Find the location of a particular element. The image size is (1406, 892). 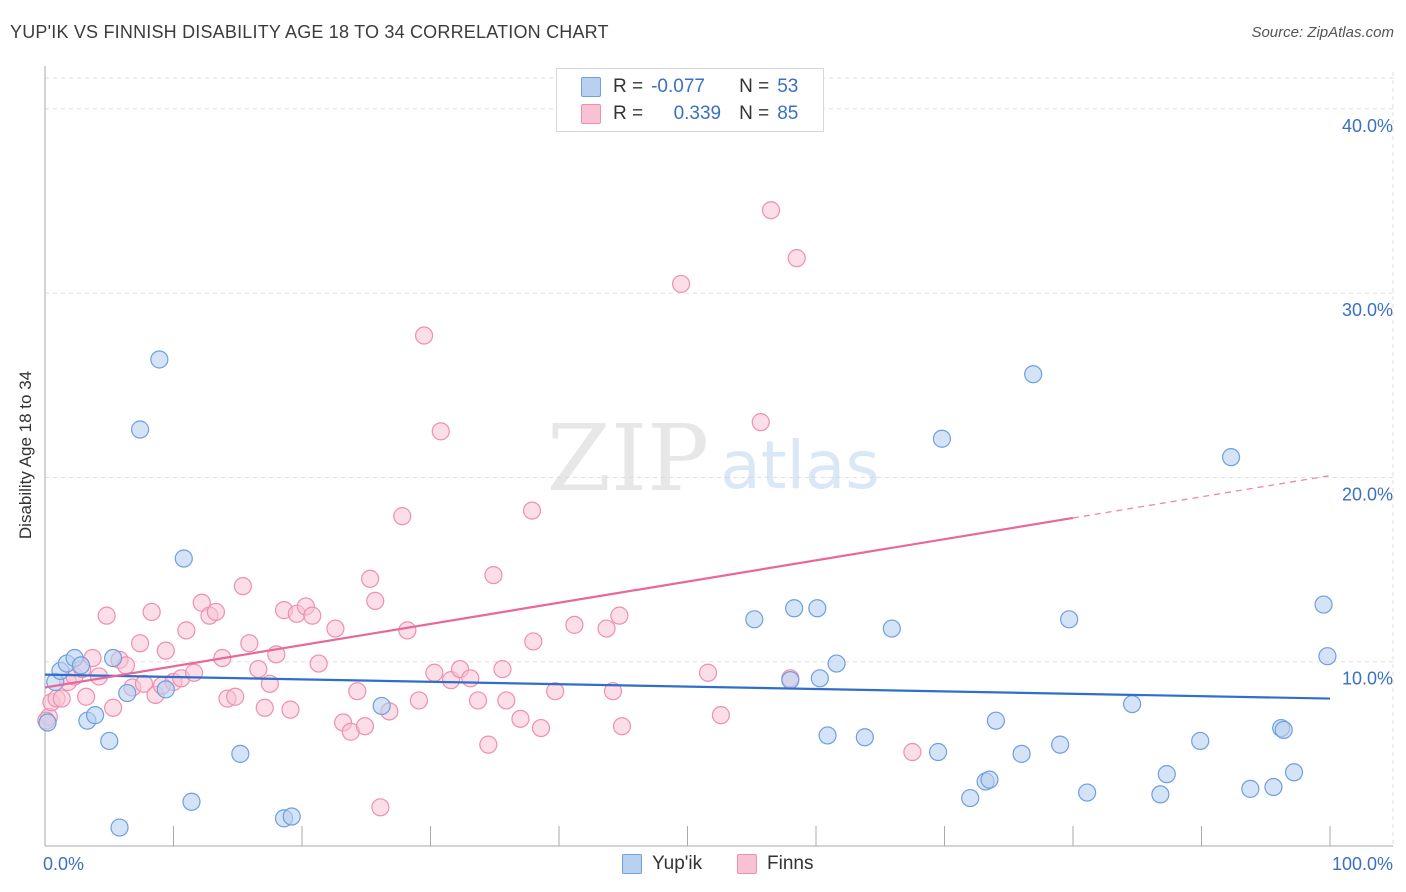

legend-n-value: 53 is located at coordinates (788, 86).